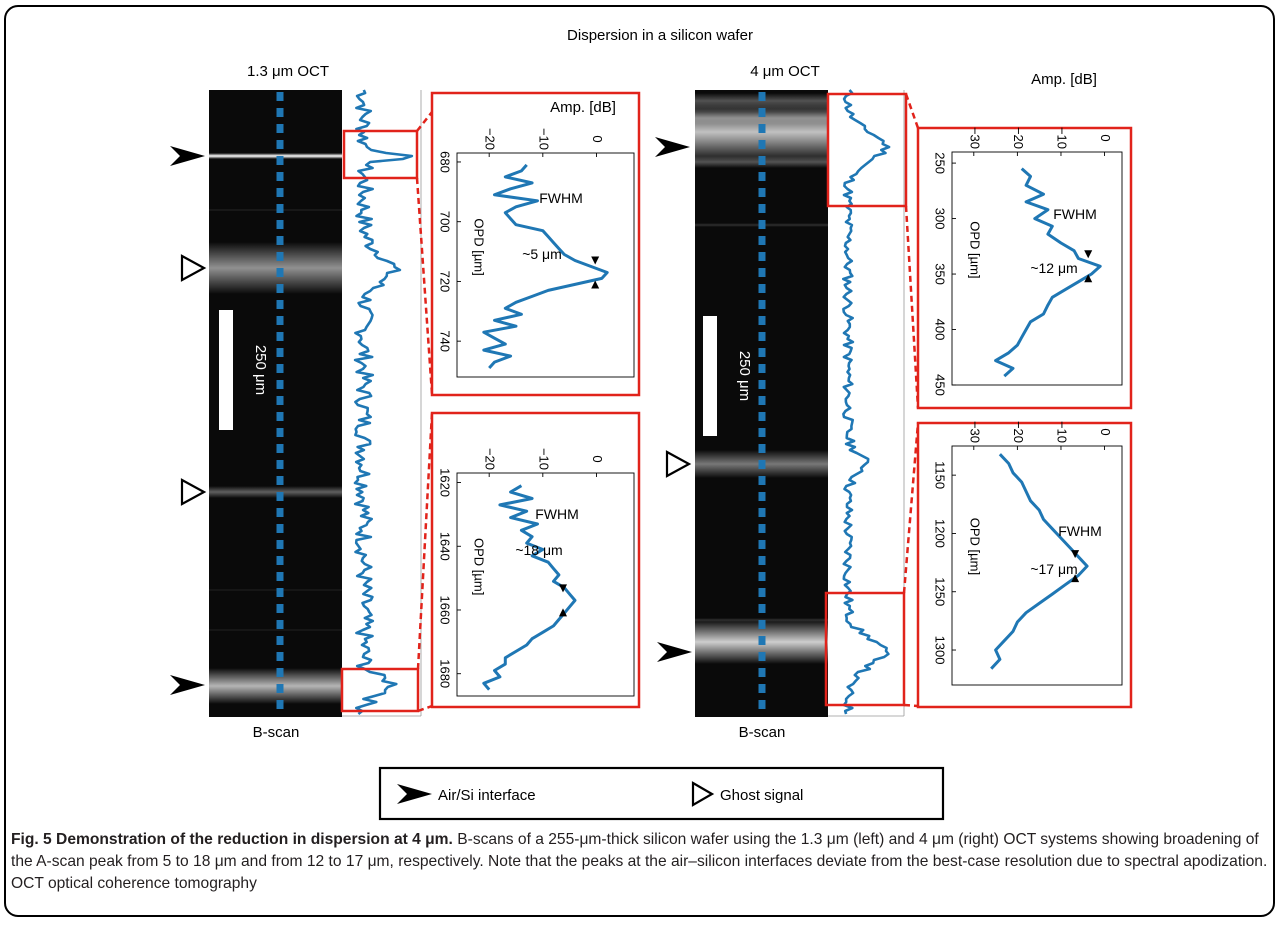 This screenshot has height=925, width=1281. What do you see at coordinates (1053, 268) in the screenshot?
I see `fwhm-width-label: ~12 μm` at bounding box center [1053, 268].